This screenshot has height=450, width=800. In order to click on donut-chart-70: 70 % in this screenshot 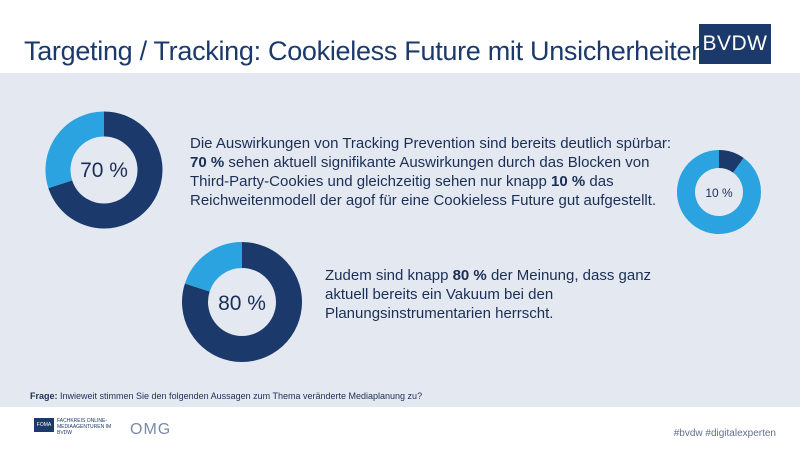, I will do `click(104, 170)`.